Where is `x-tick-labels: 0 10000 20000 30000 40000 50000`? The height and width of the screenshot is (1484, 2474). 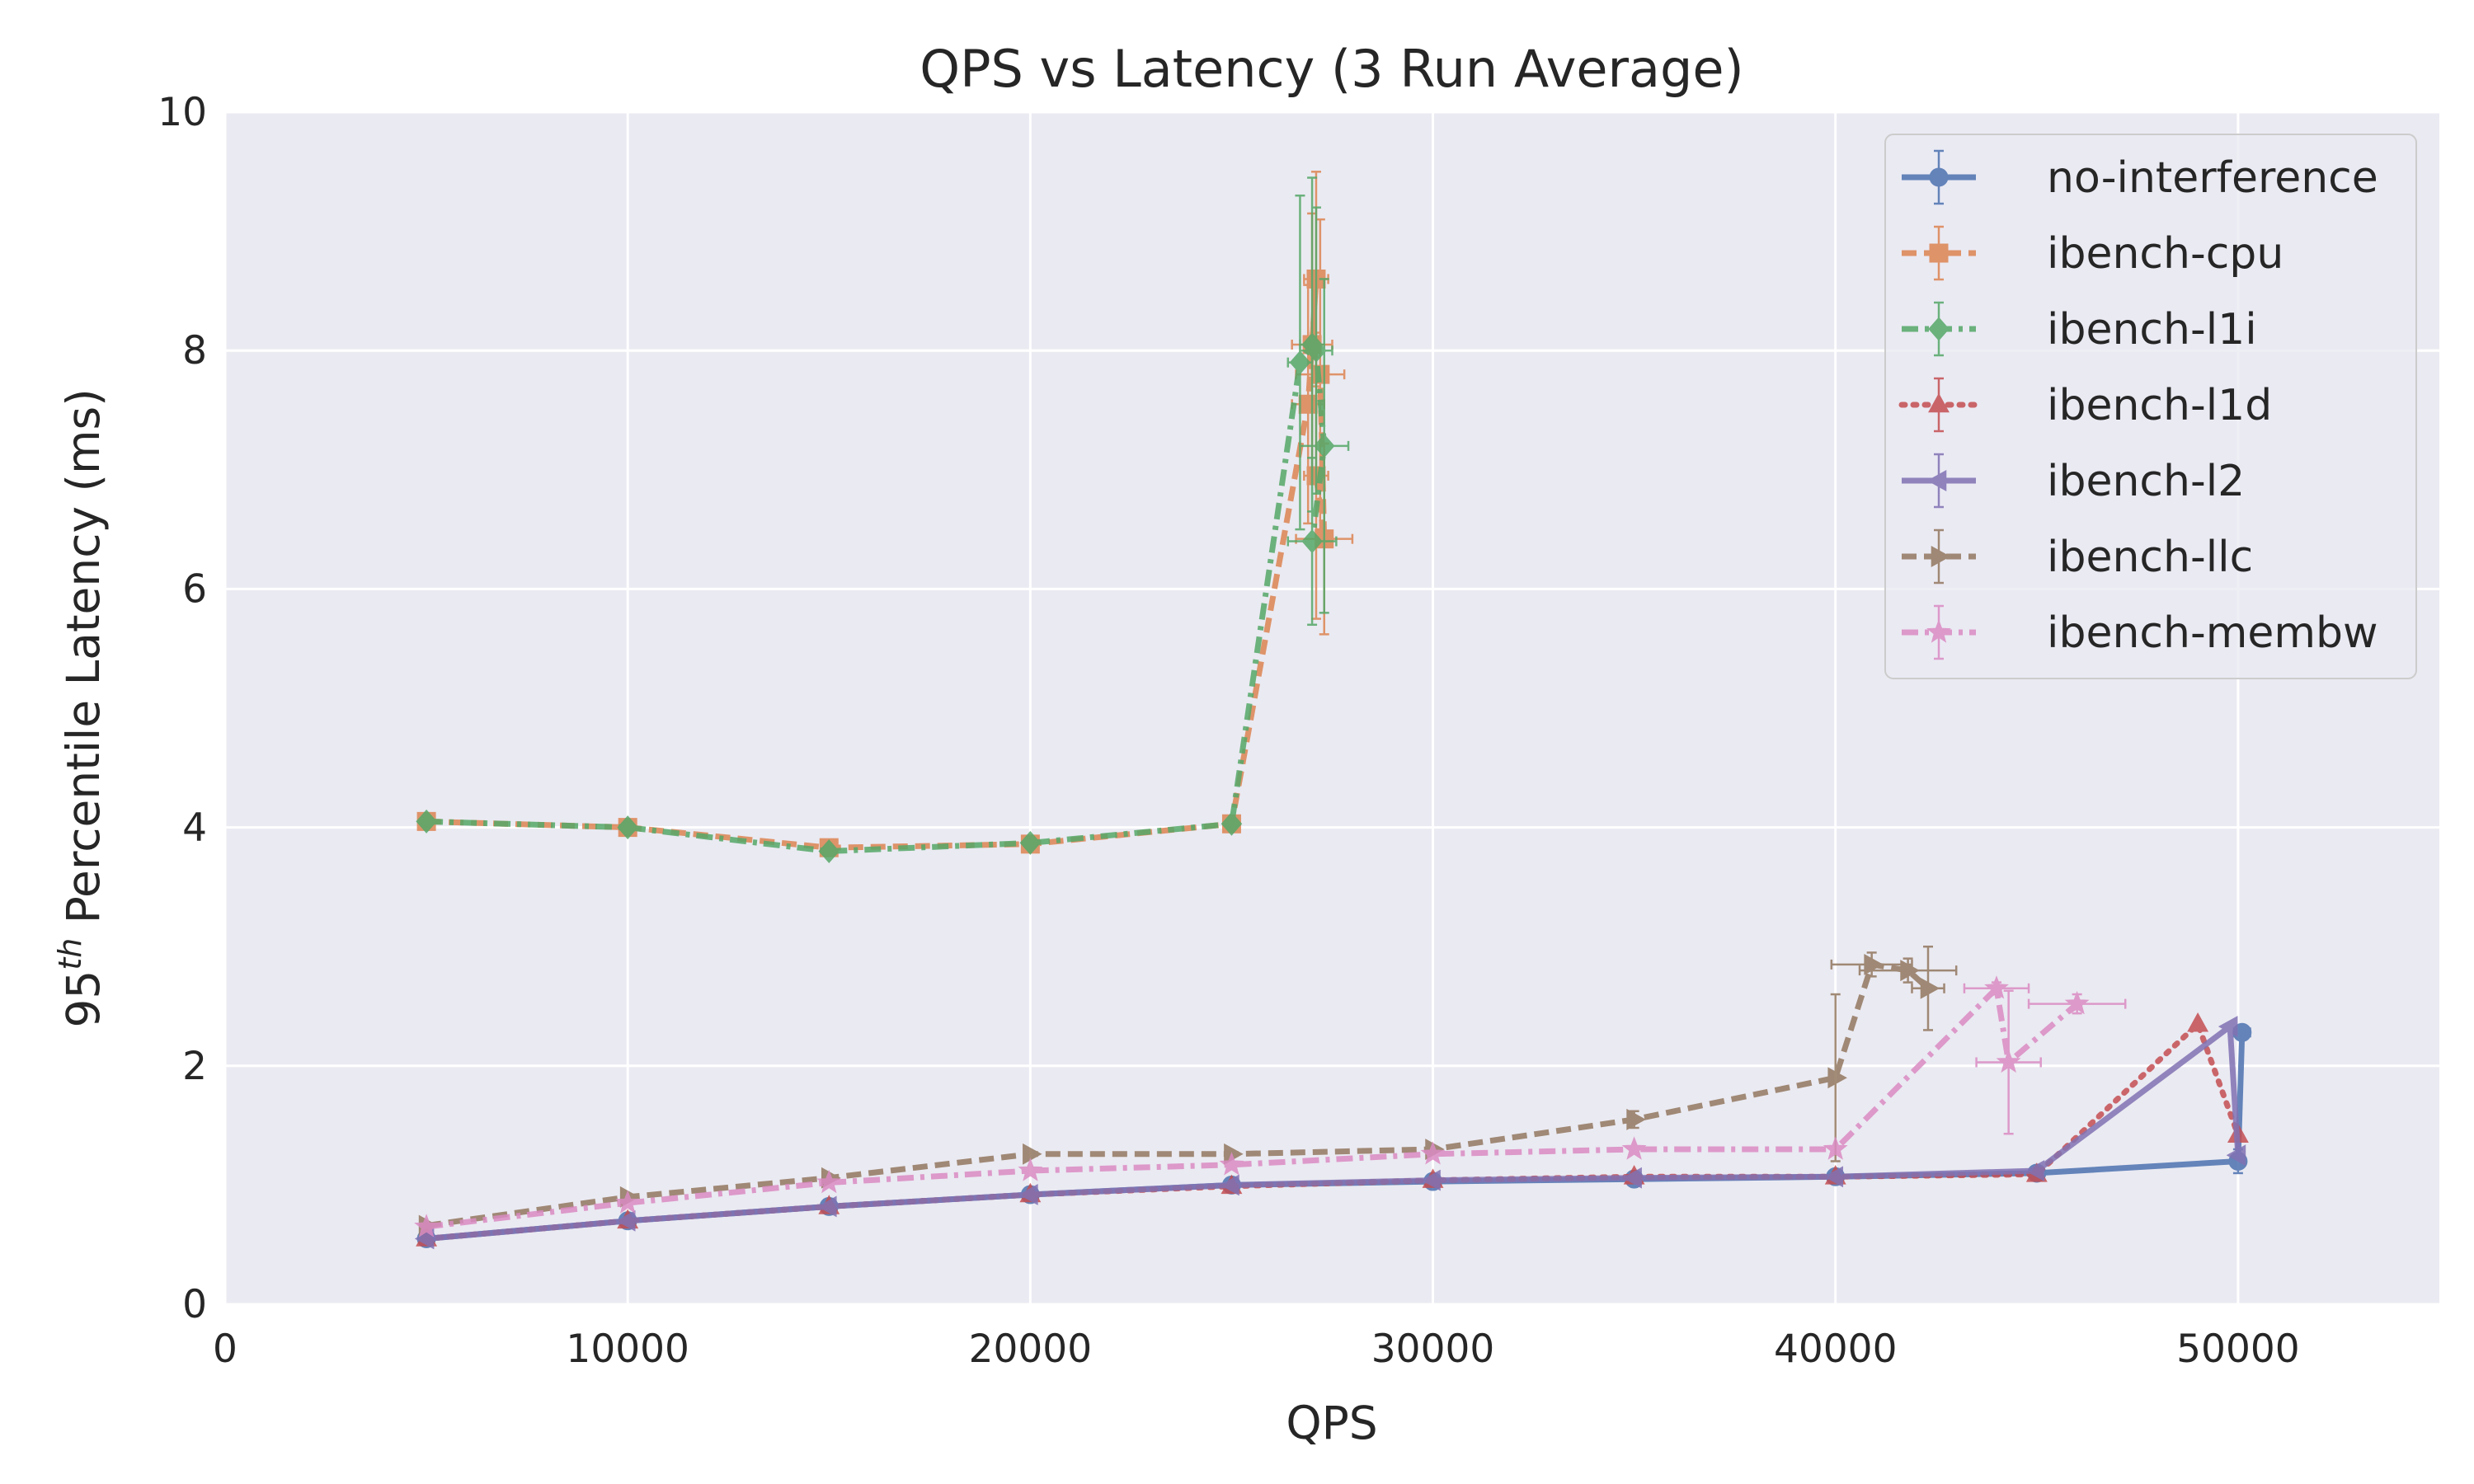 x-tick-labels: 0 10000 20000 30000 40000 50000 is located at coordinates (1256, 1349).